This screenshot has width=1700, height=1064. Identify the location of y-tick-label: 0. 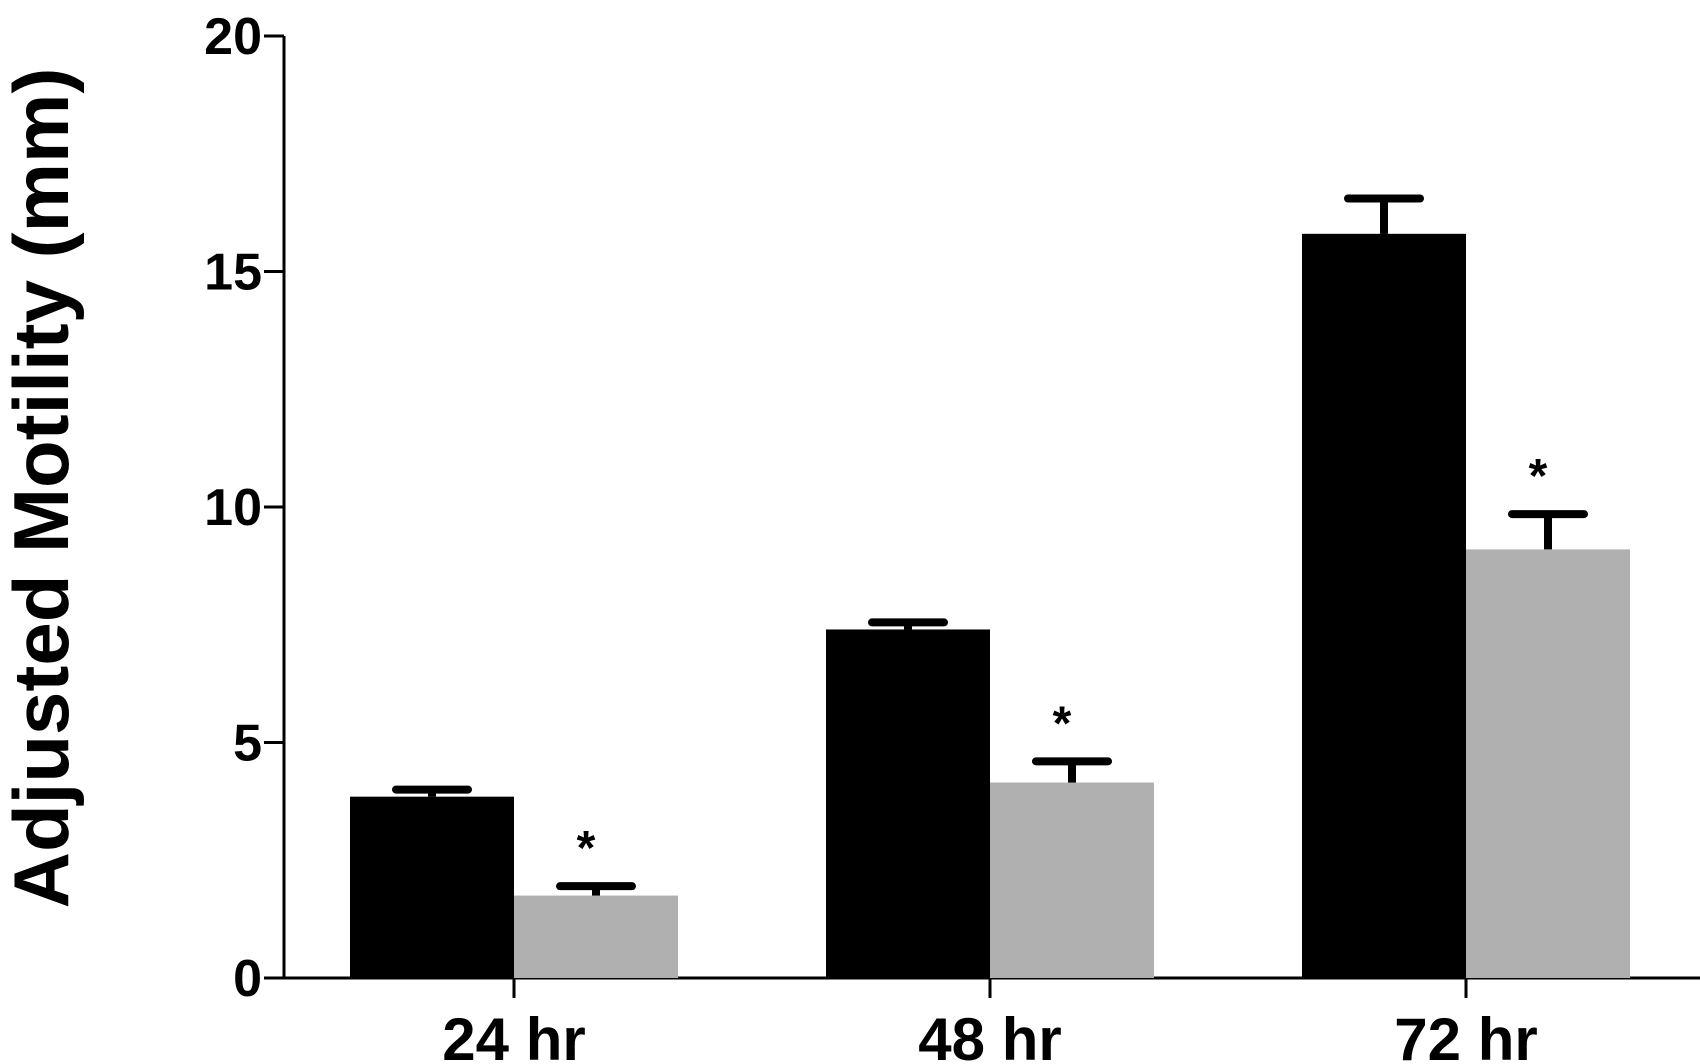
(247, 979).